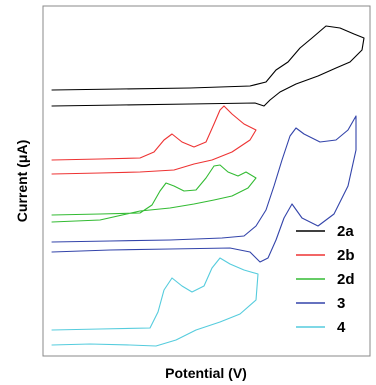  What do you see at coordinates (346, 279) in the screenshot?
I see `legend-label-2d: 2d` at bounding box center [346, 279].